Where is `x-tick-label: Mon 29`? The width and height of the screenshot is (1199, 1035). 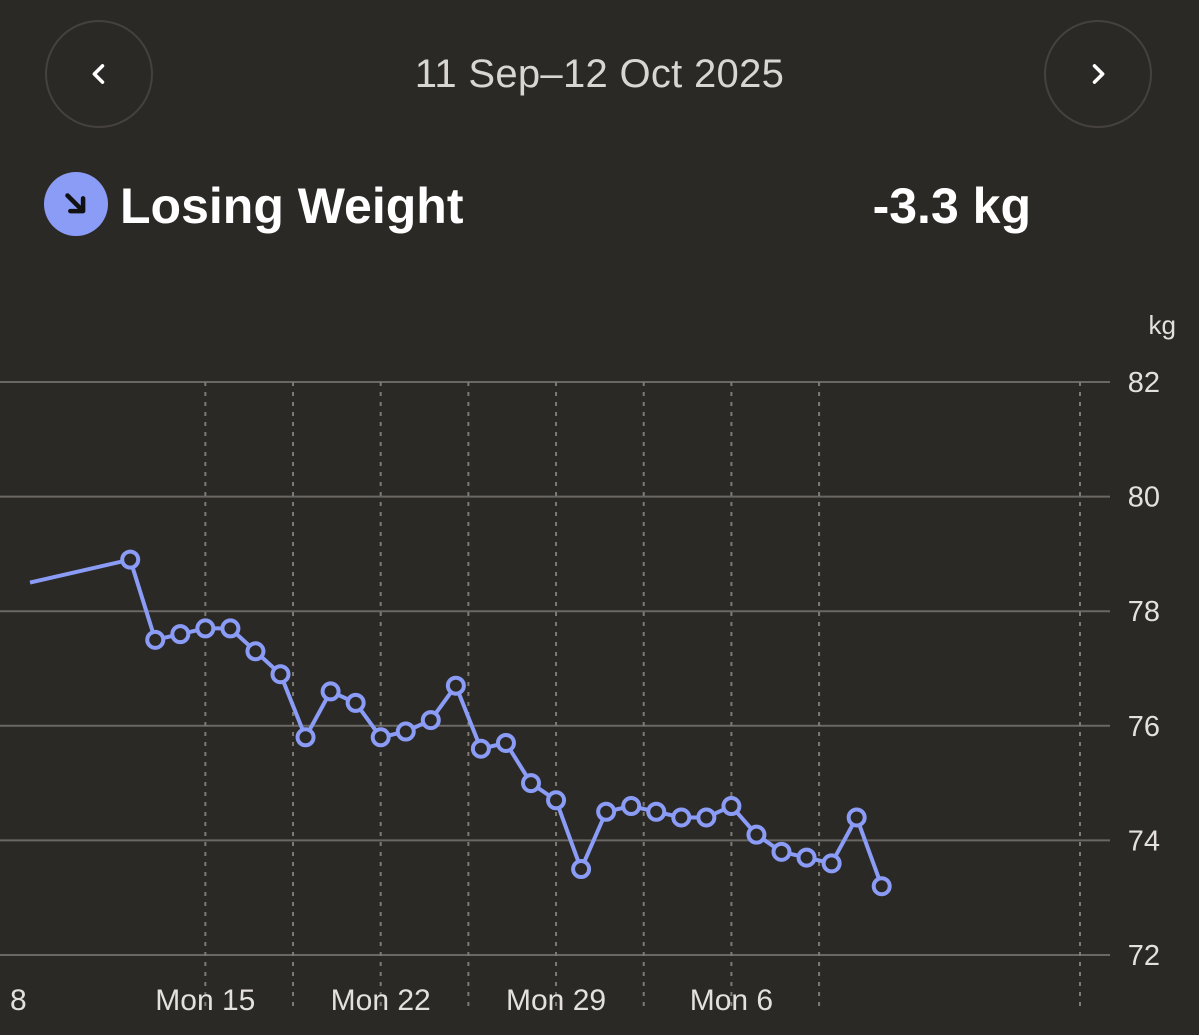
x-tick-label: Mon 29 is located at coordinates (556, 1000).